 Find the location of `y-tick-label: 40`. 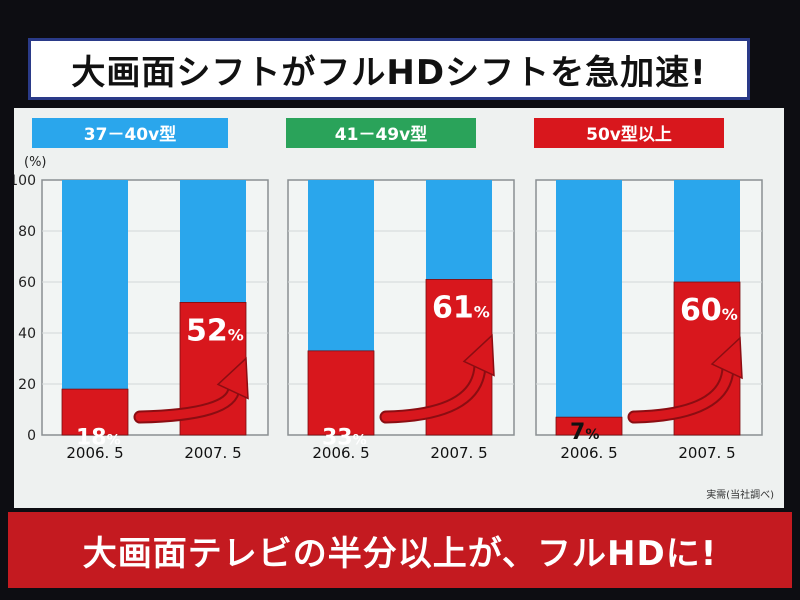

y-tick-label: 40 is located at coordinates (27, 334).